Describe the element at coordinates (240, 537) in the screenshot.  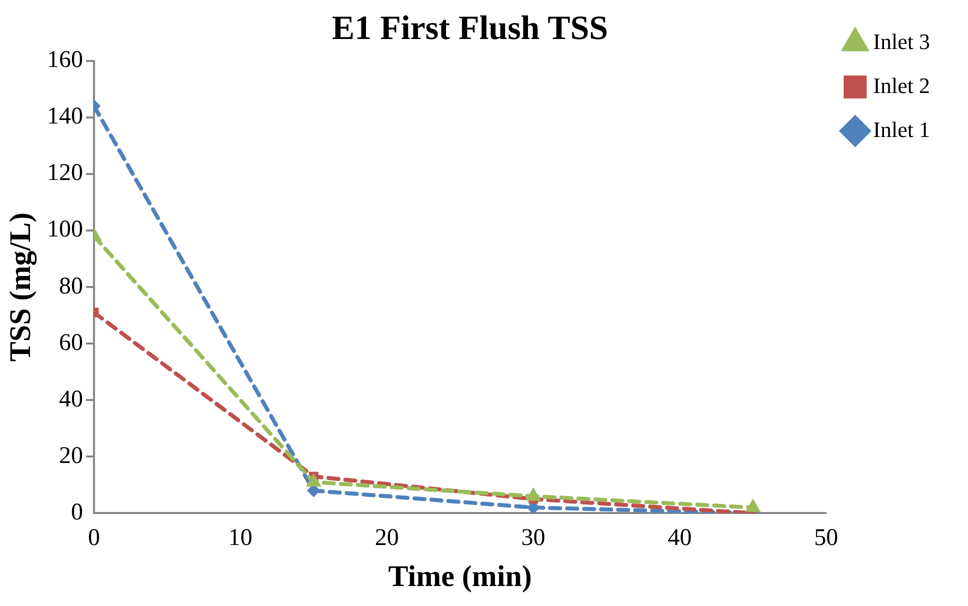
I see `x-tick-label: 10` at that location.